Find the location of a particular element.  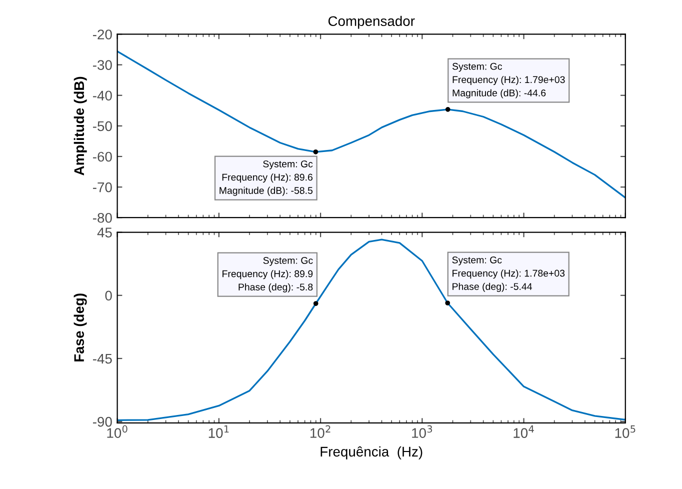

annotation: System: Gc Frequency (Hz): 1.79e+03 Magnitude (dB): -44.6 is located at coordinates (508, 80).